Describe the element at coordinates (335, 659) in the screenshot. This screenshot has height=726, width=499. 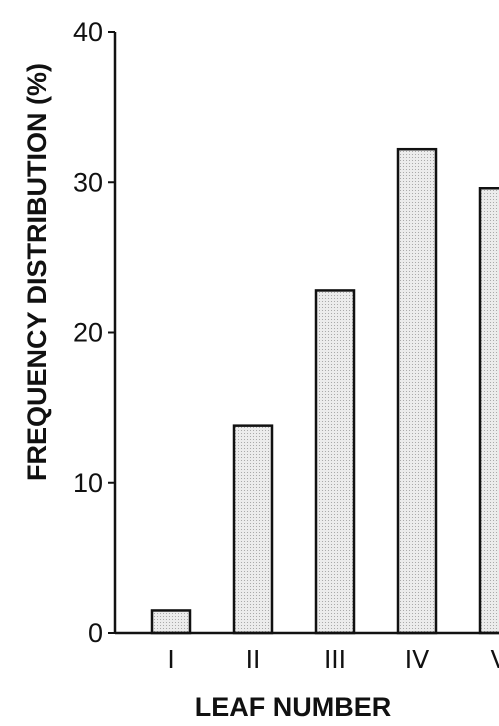
I see `x-tick-label: III` at that location.